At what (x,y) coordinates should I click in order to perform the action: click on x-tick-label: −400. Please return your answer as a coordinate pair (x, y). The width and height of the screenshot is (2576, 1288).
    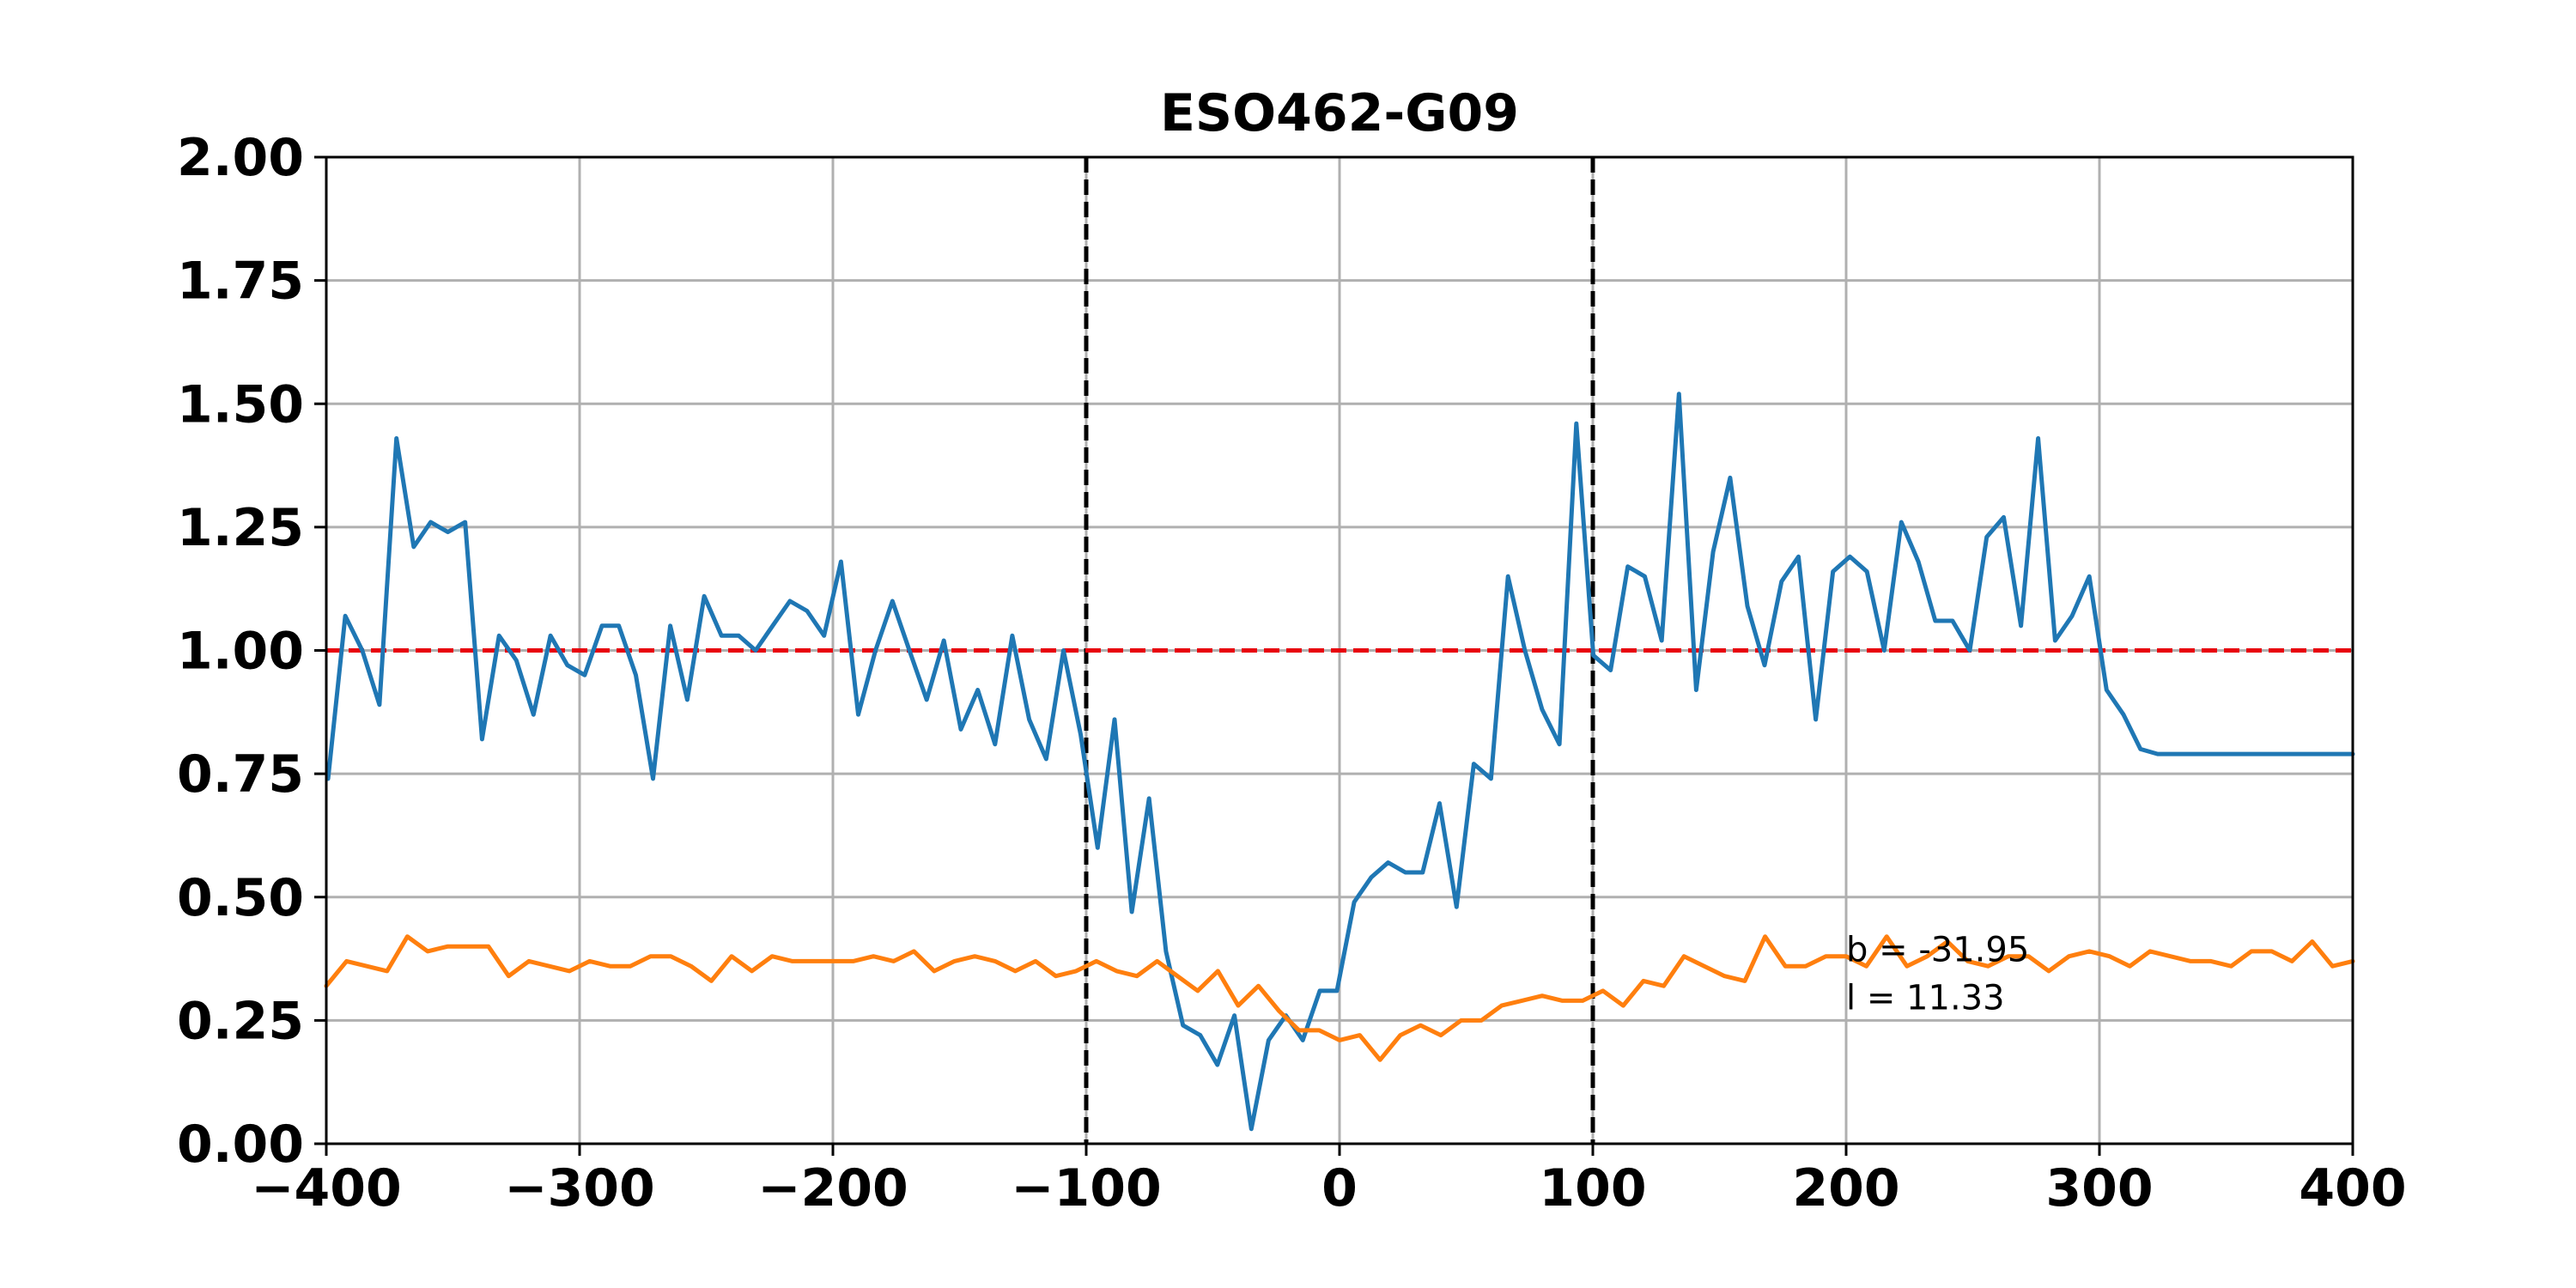
    Looking at the image, I should click on (326, 1188).